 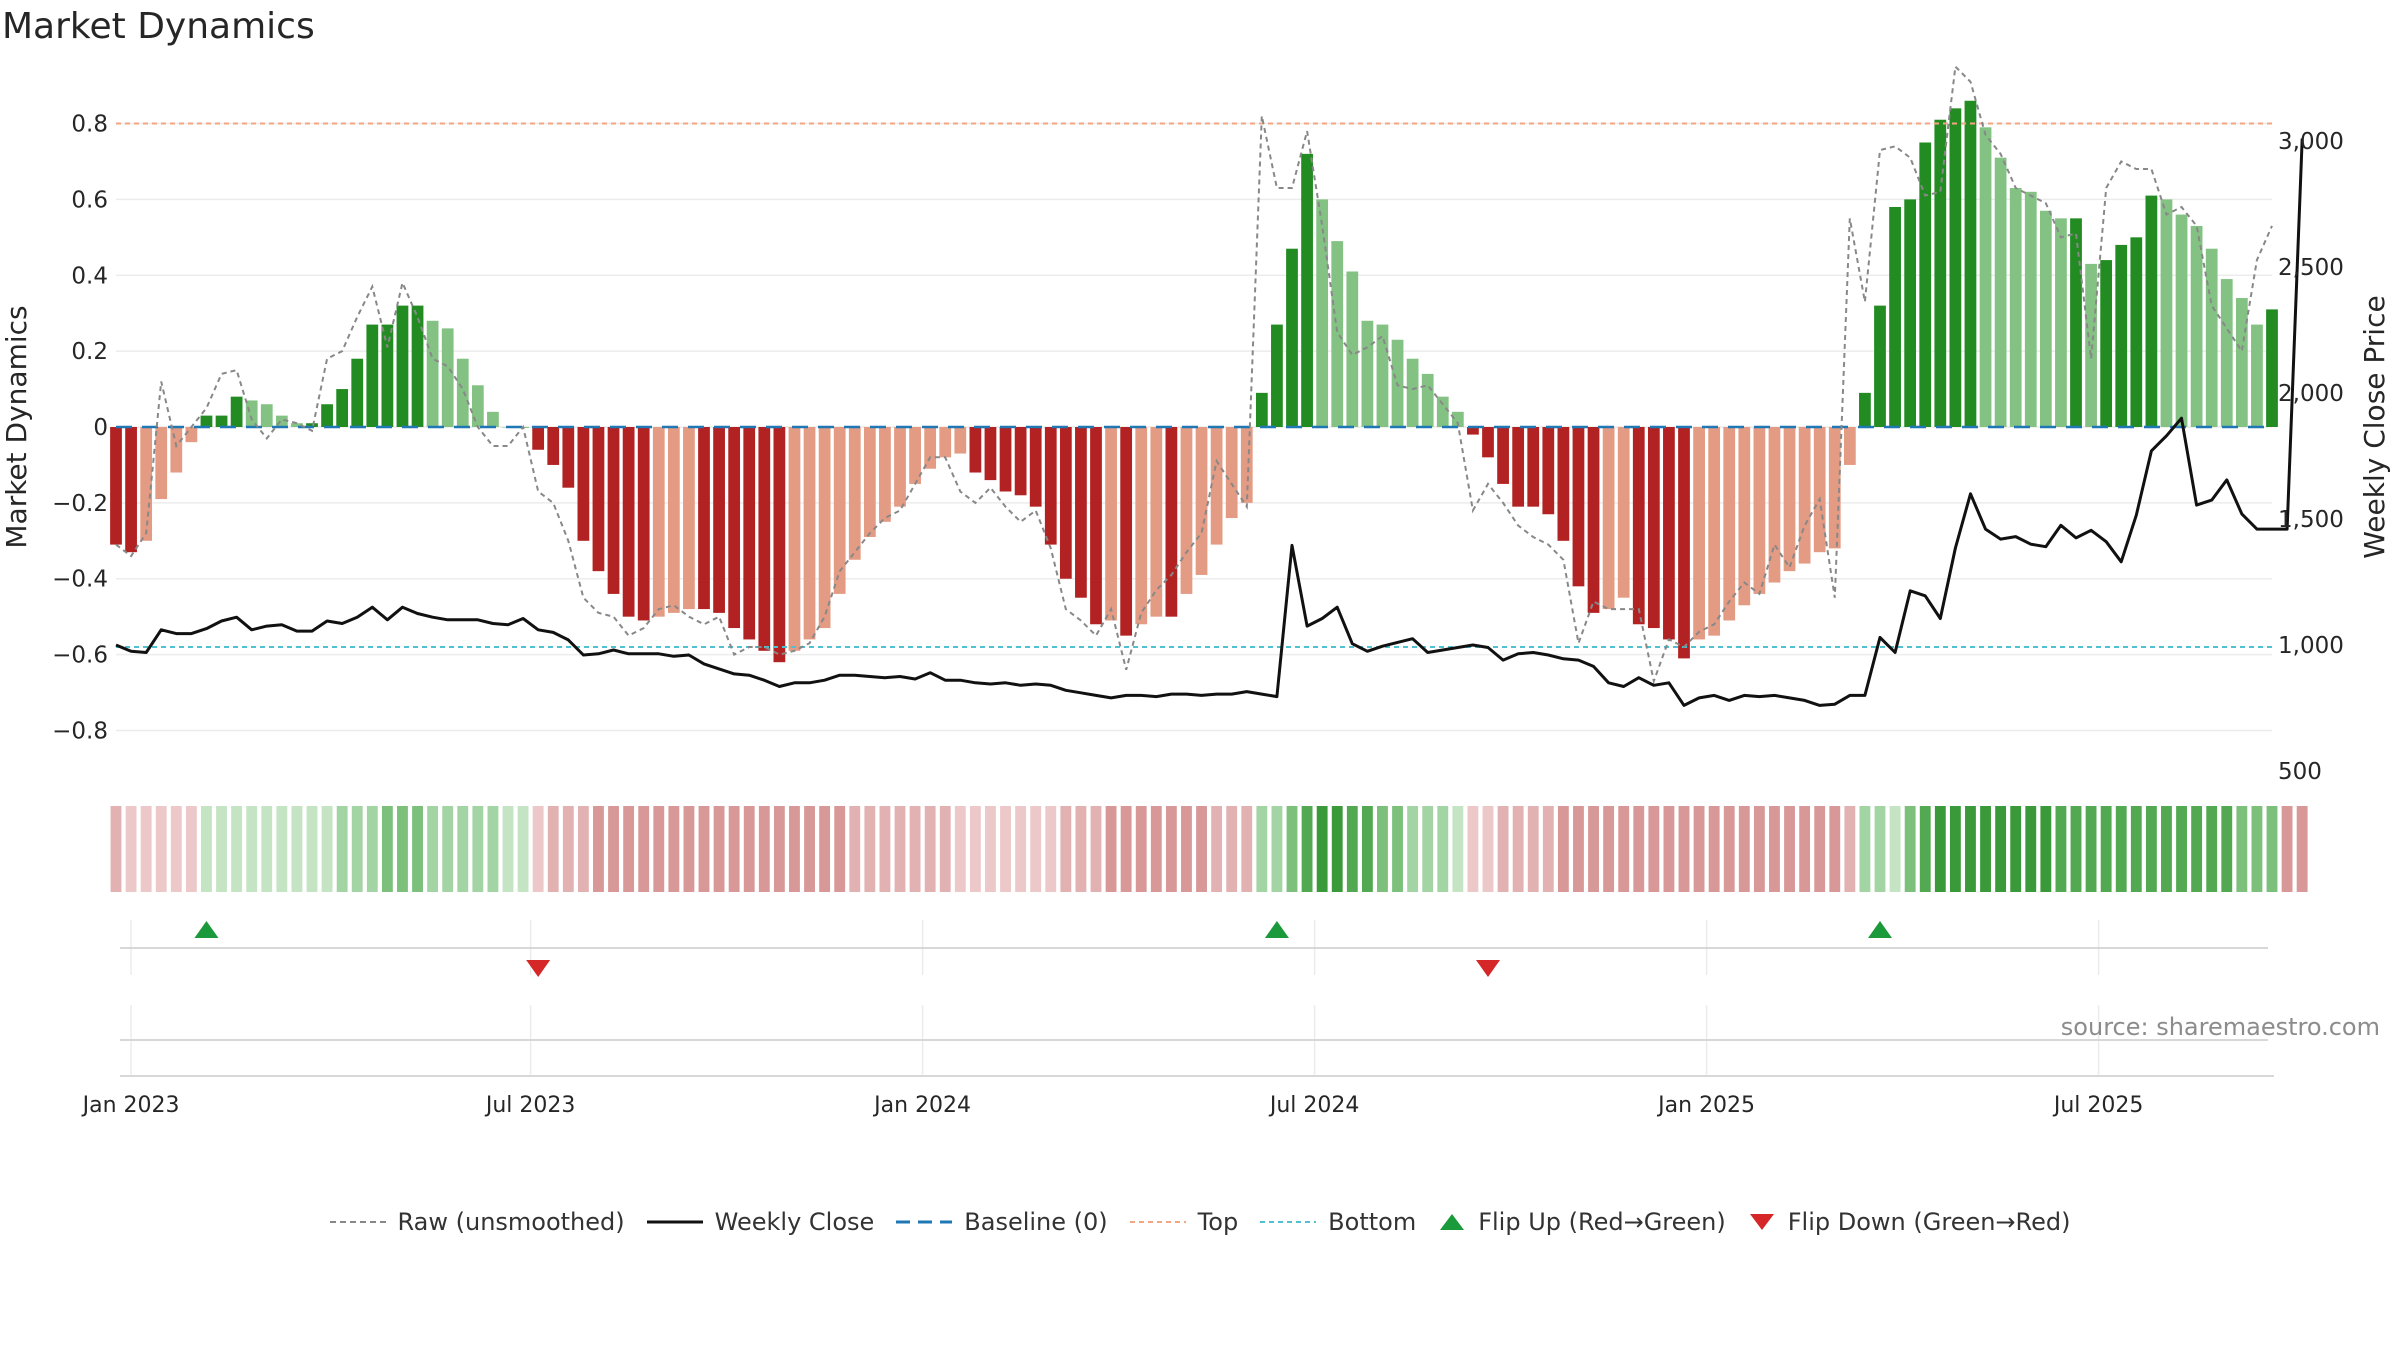 I want to click on legend-label: Raw (unsmoothed), so click(x=511, y=1222).